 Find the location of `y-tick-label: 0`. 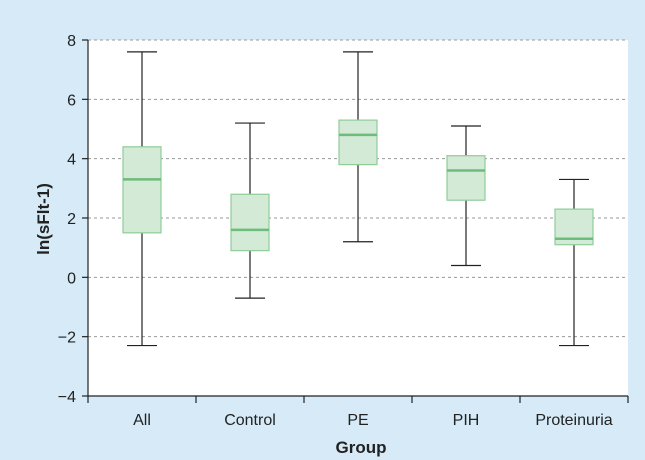

y-tick-label: 0 is located at coordinates (71, 278).